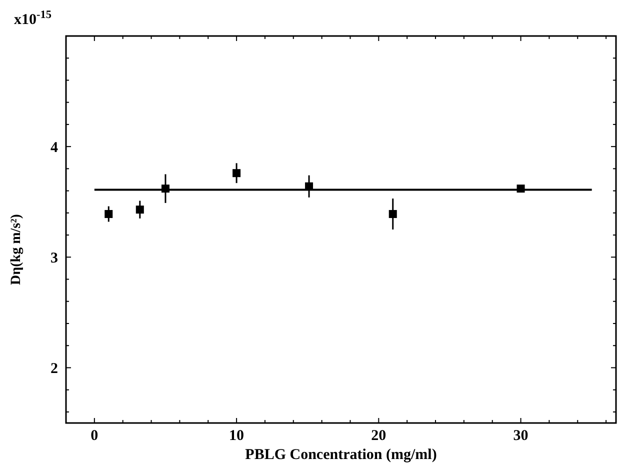  Describe the element at coordinates (520, 436) in the screenshot. I see `x-tick-label: 30` at that location.